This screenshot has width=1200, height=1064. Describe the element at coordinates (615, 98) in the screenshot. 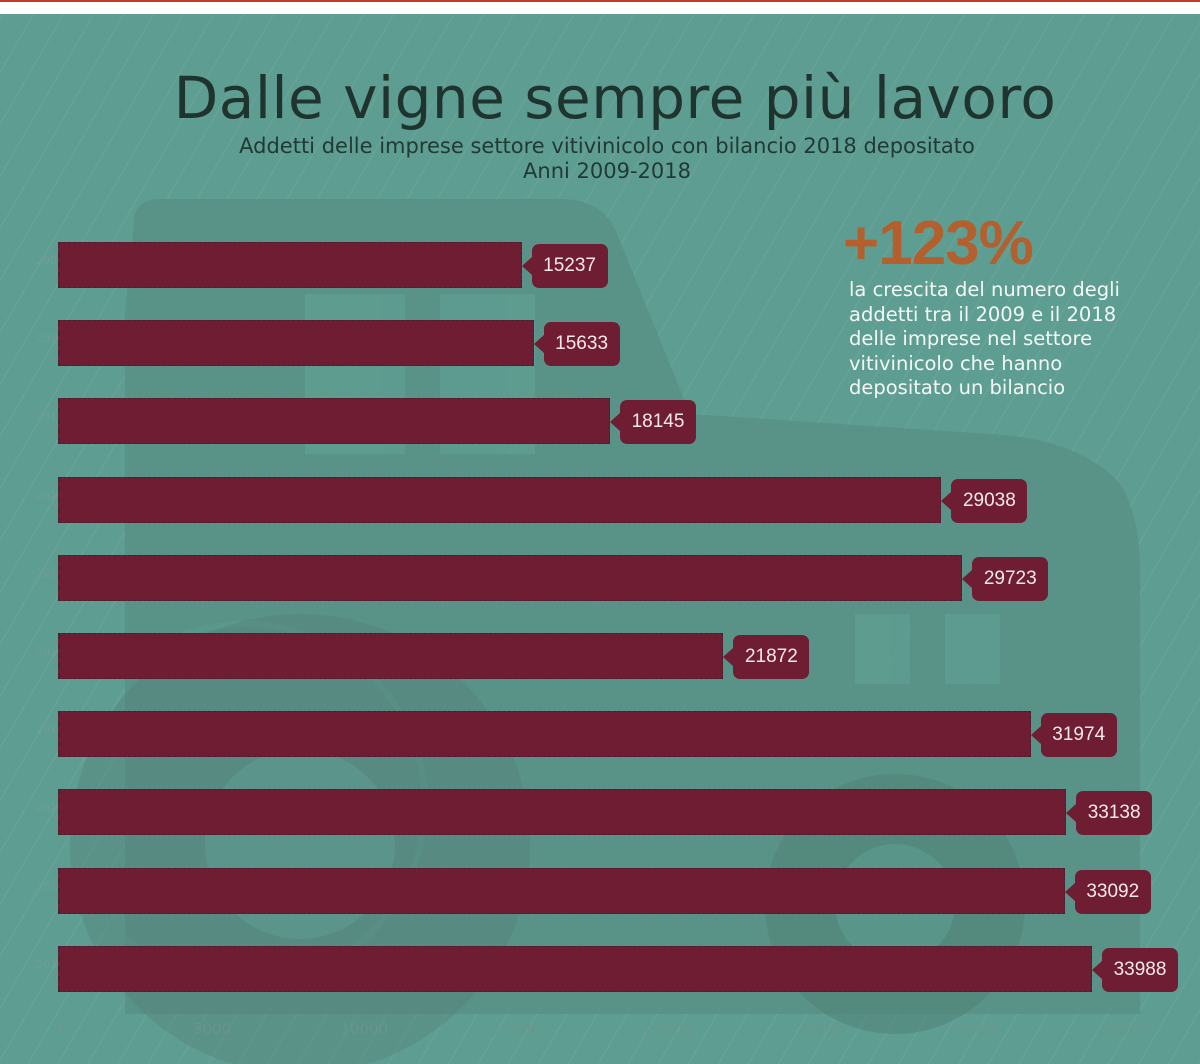

I see `chart-title: Dalle vigne sempre più lavoro` at that location.